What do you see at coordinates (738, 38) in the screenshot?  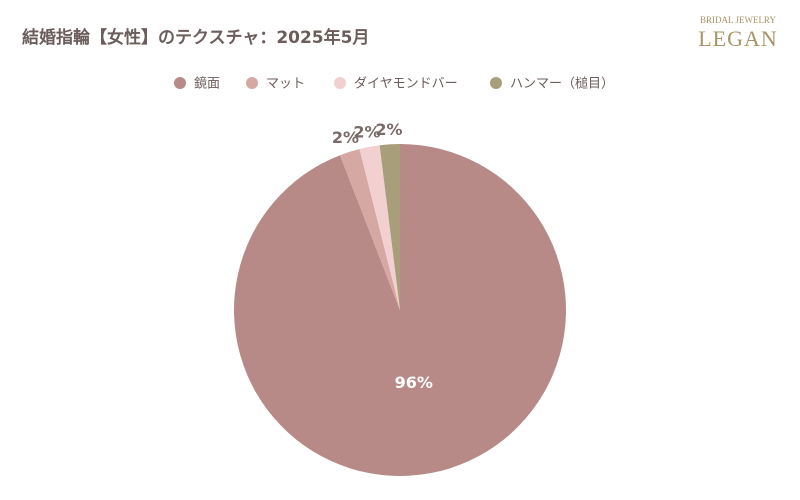 I see `brand-name: LEGAN` at bounding box center [738, 38].